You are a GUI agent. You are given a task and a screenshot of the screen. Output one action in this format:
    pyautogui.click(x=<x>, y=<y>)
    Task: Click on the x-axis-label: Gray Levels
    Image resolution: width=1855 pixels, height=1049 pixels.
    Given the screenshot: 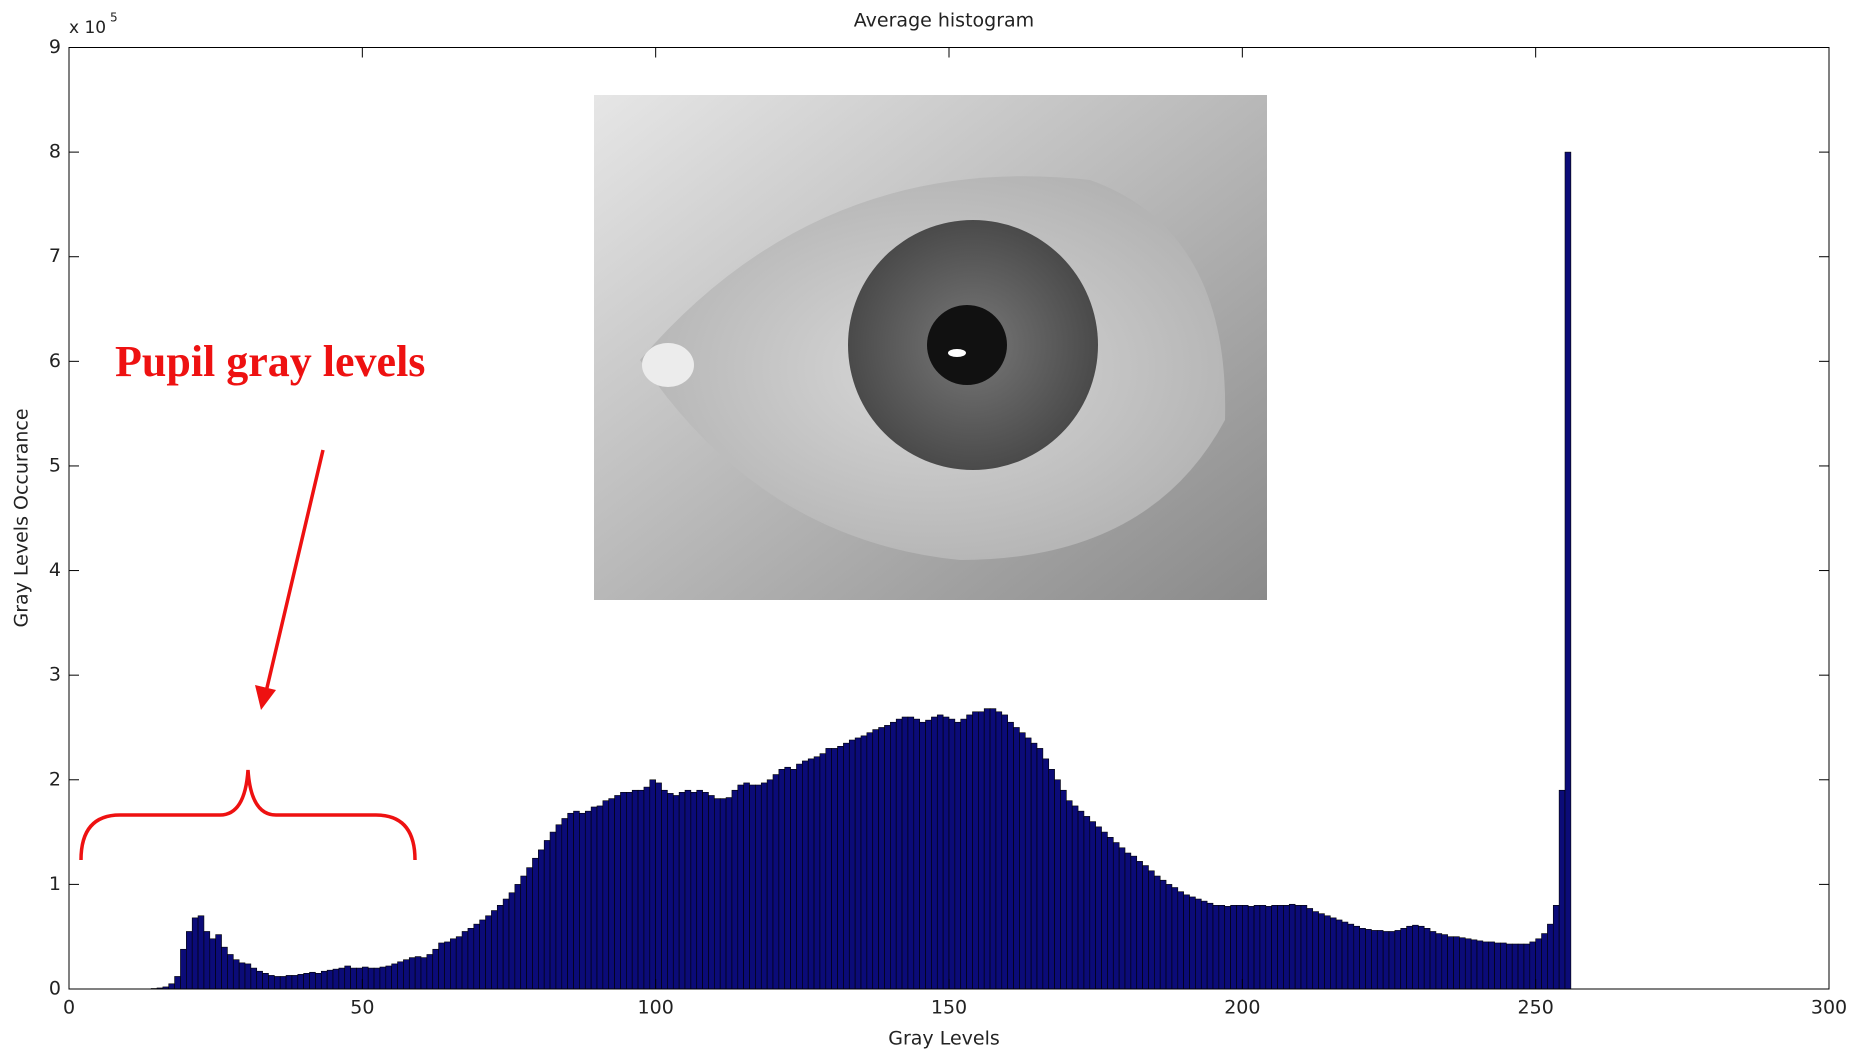 What is the action you would take?
    pyautogui.click(x=944, y=1038)
    